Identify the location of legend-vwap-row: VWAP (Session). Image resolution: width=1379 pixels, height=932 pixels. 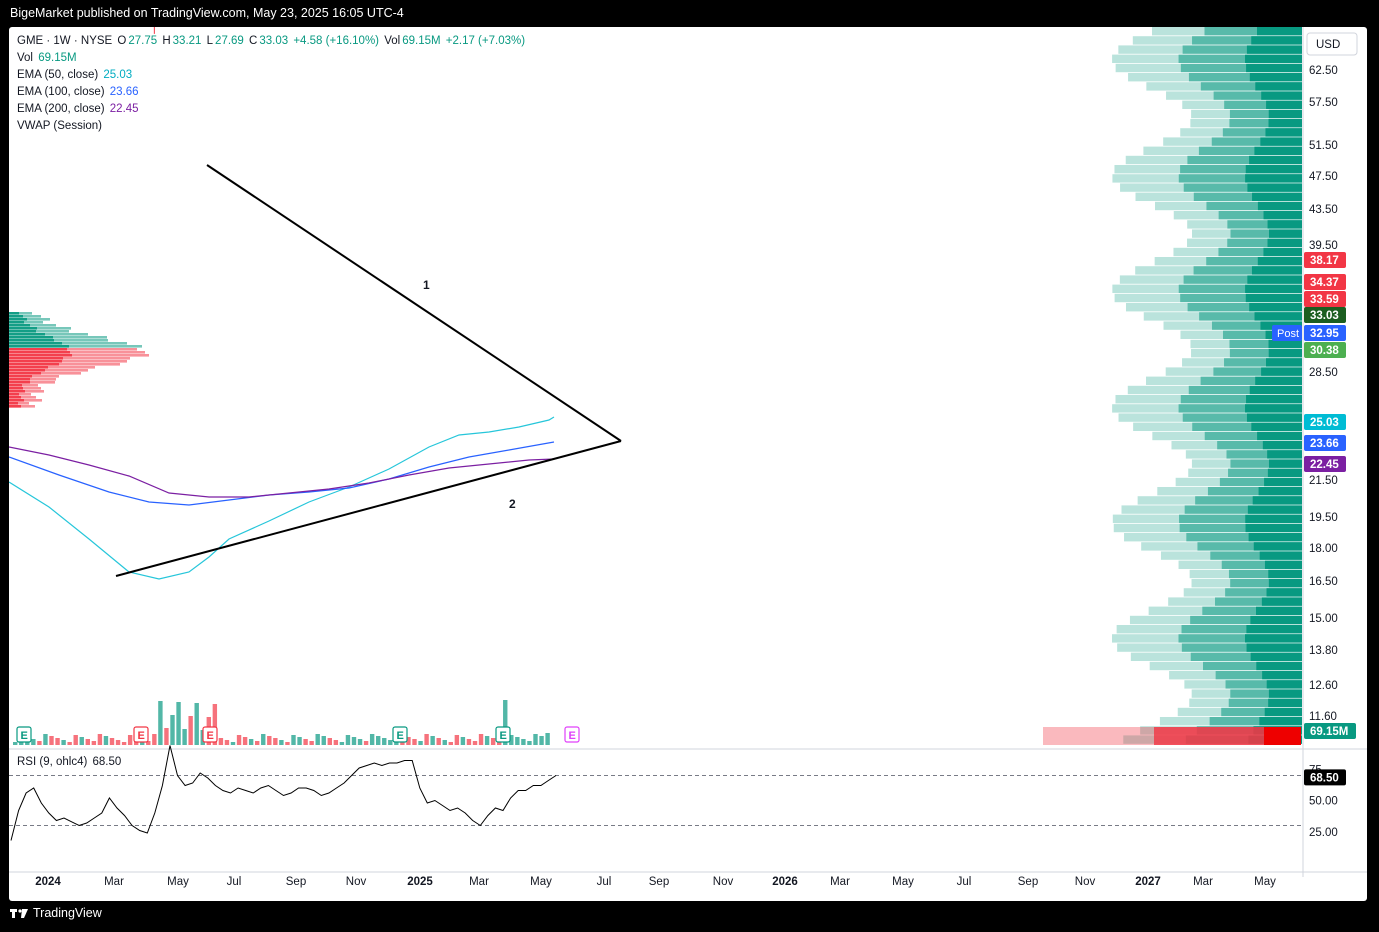
(60, 126).